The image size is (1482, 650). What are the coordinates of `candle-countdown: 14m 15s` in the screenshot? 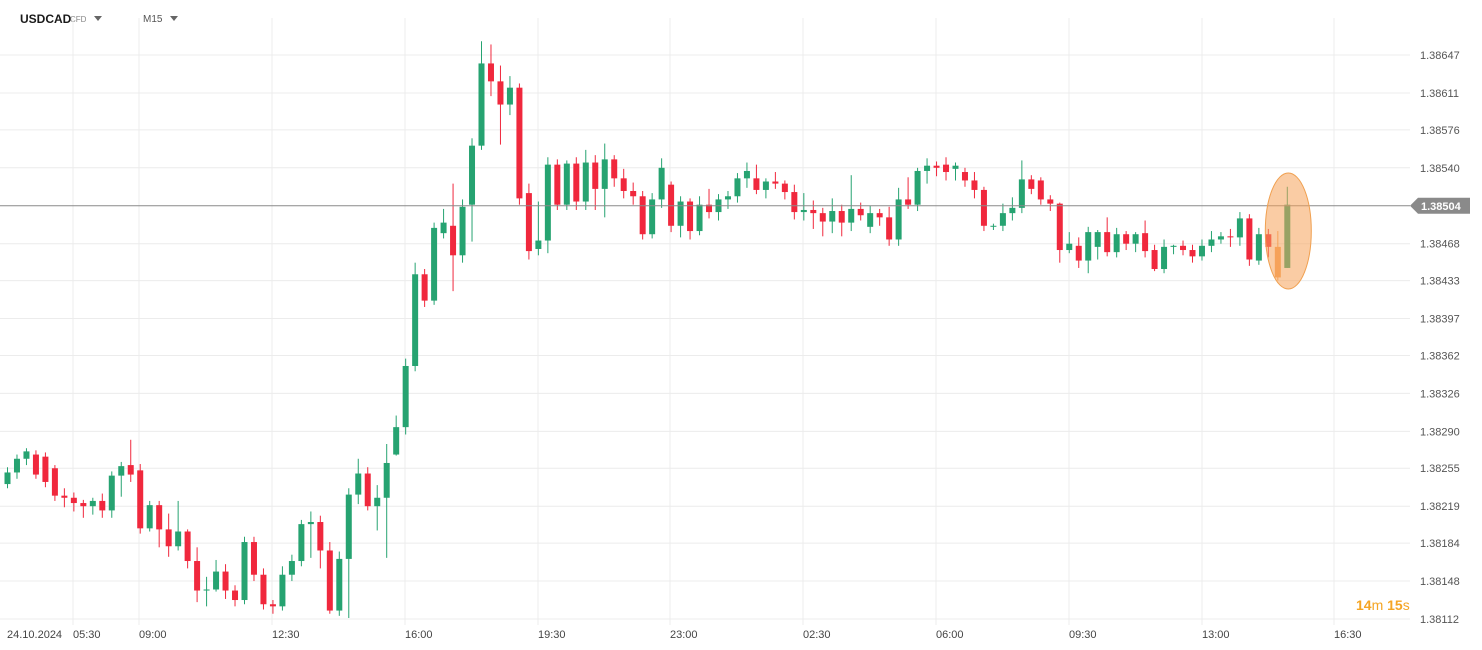 It's located at (1383, 605).